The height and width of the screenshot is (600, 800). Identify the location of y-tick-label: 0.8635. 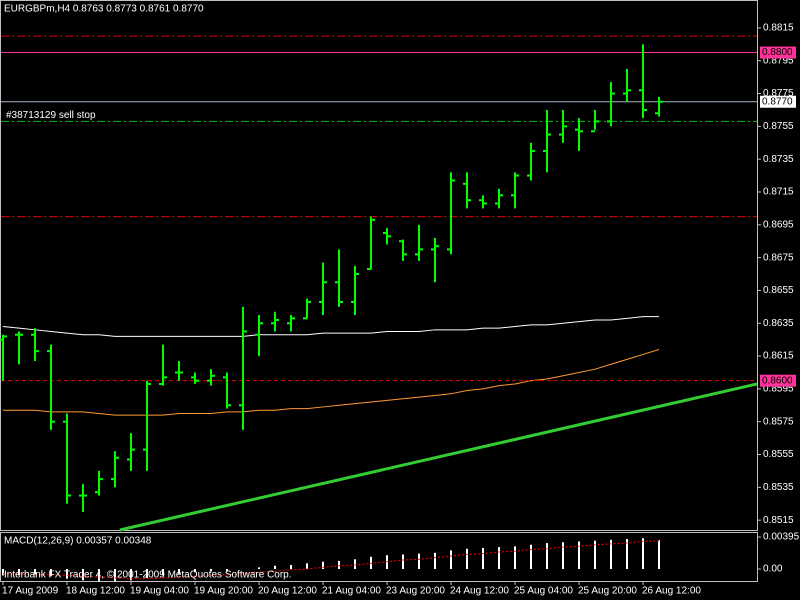
(778, 323).